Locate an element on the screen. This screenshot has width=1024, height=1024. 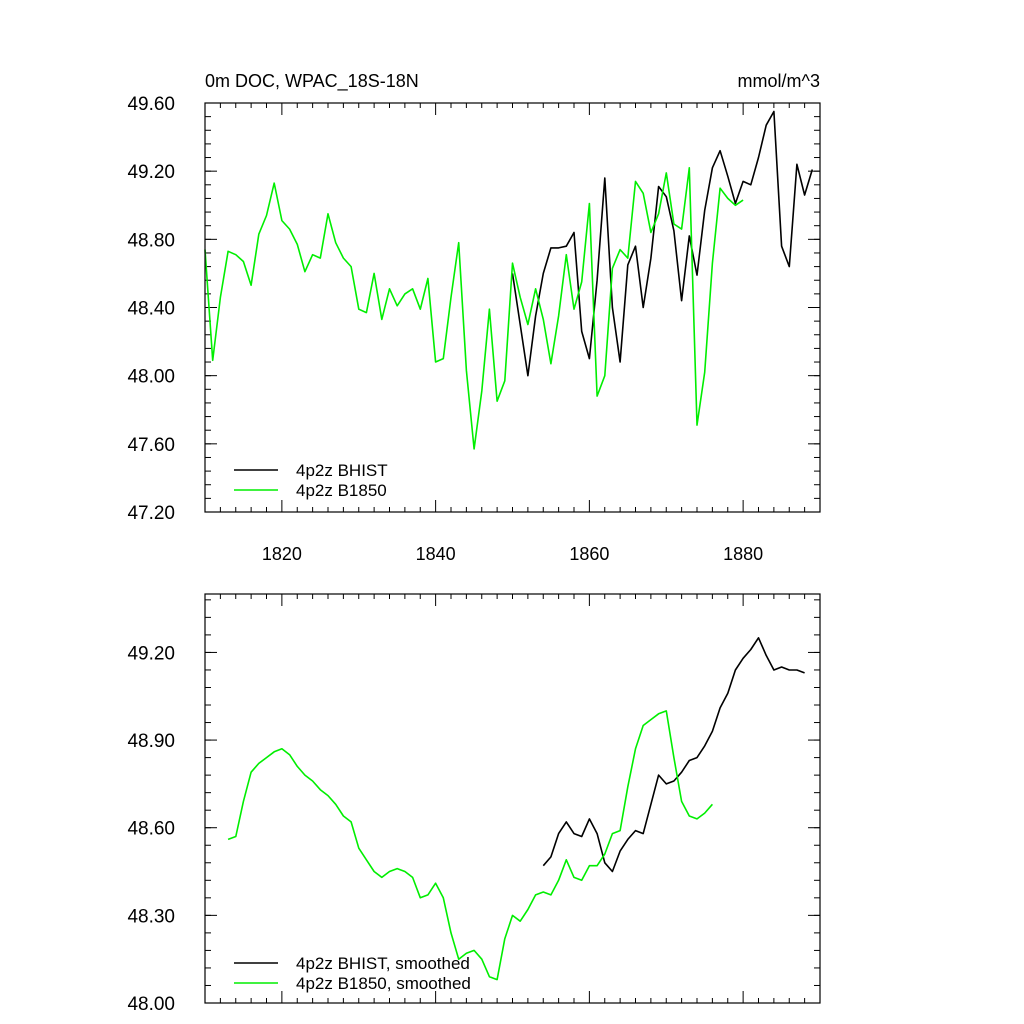
top-panel-legend: 4p2z BHIST 4p2z B1850 is located at coordinates (311, 480).